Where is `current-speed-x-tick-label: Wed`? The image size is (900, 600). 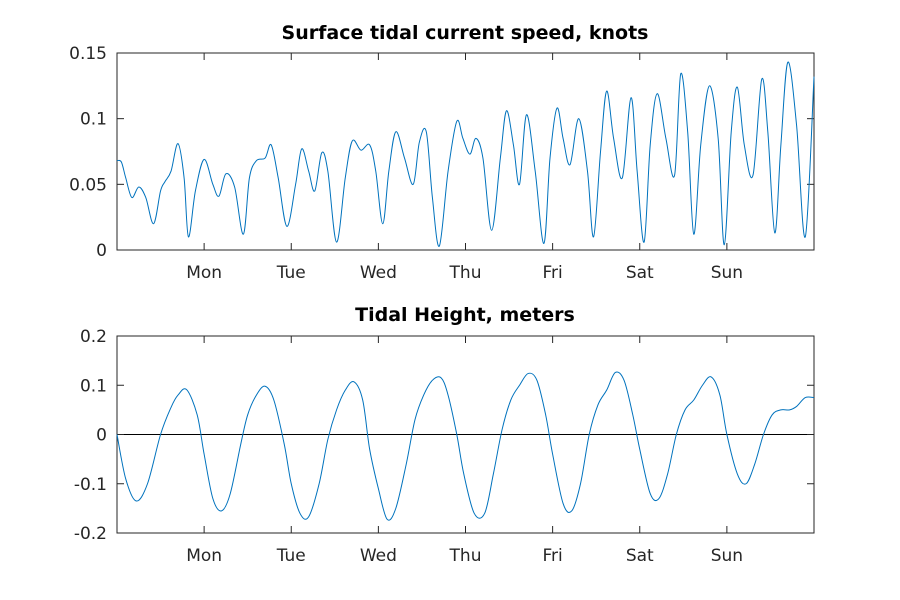
current-speed-x-tick-label: Wed is located at coordinates (378, 273).